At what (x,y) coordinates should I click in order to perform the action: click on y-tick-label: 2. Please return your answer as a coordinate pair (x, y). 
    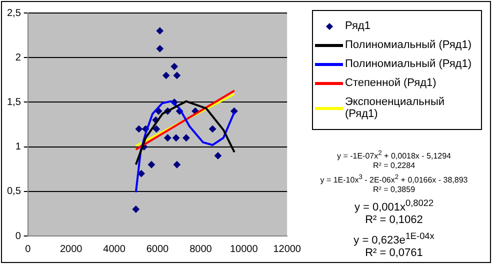
    Looking at the image, I should click on (18, 58).